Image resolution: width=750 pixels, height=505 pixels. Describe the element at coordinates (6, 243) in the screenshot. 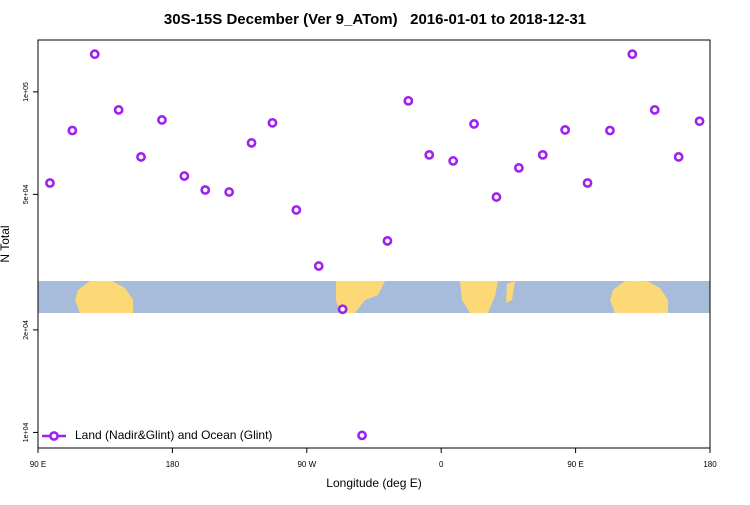

I see `y-axis-label: N Total` at that location.